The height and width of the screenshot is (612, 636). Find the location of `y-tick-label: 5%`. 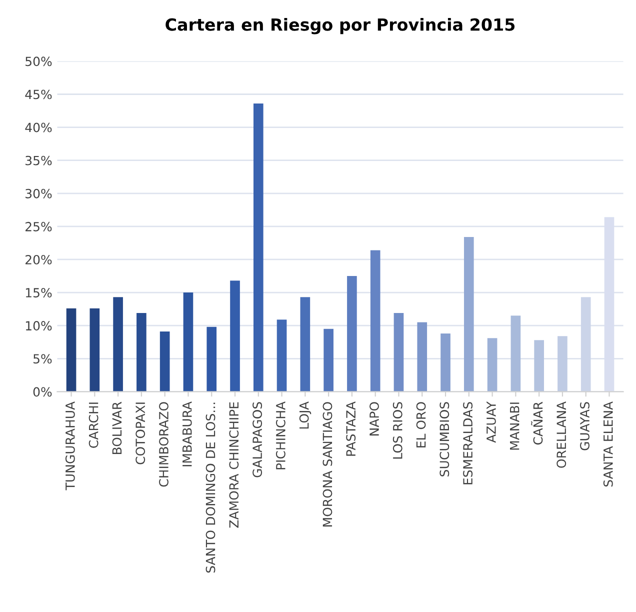

y-tick-label: 5% is located at coordinates (43, 359).